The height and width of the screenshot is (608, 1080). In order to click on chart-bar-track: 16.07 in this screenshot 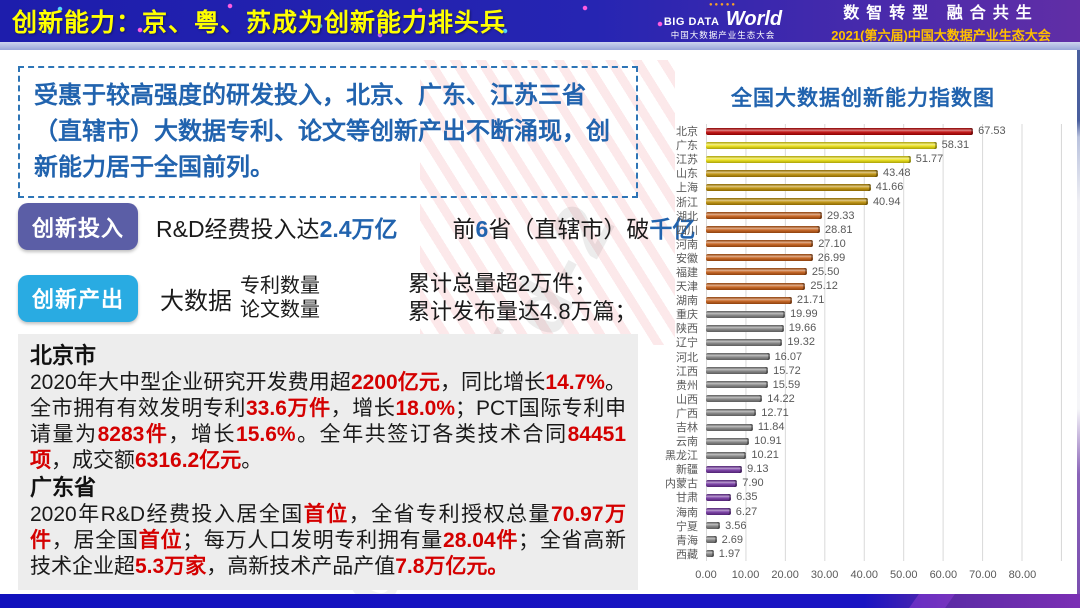, I will do `click(884, 357)`.